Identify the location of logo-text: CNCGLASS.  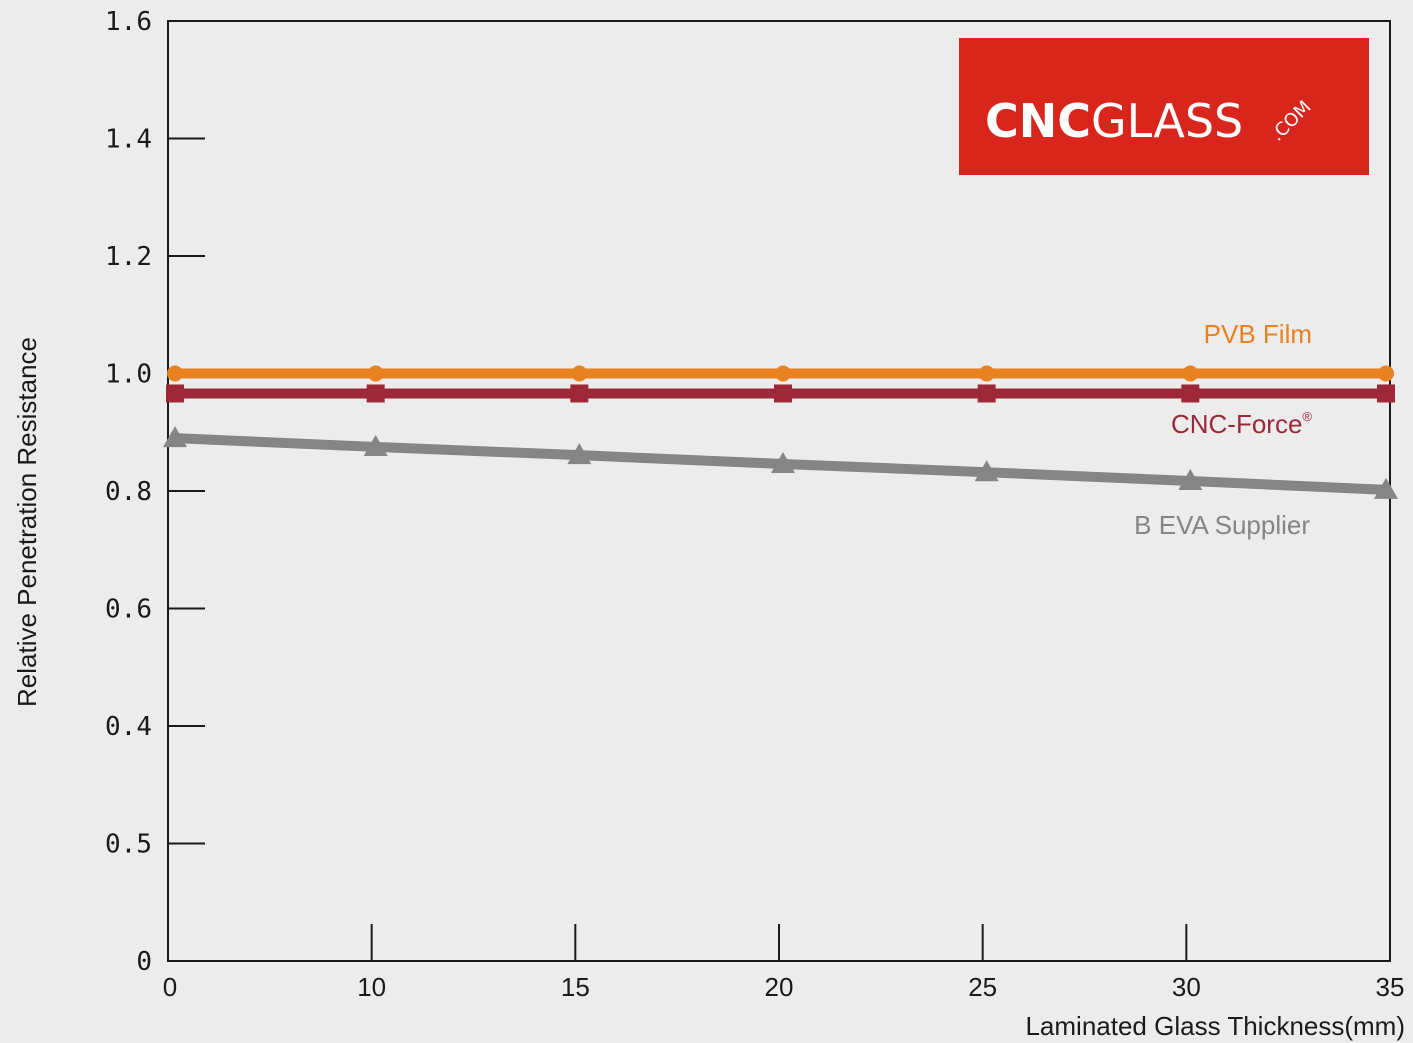
(1114, 121).